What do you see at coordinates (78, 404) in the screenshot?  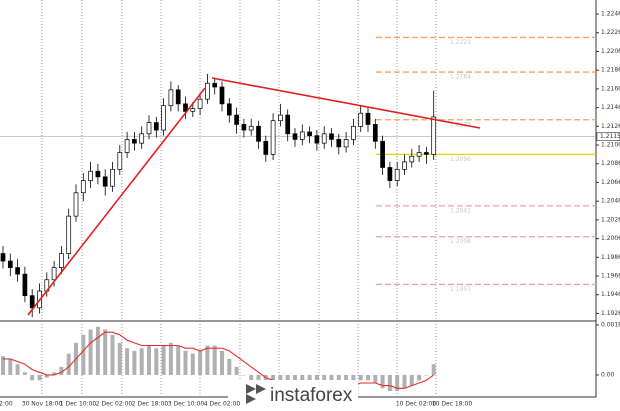 I see `x-tick-label: 1 Dec 10:00` at bounding box center [78, 404].